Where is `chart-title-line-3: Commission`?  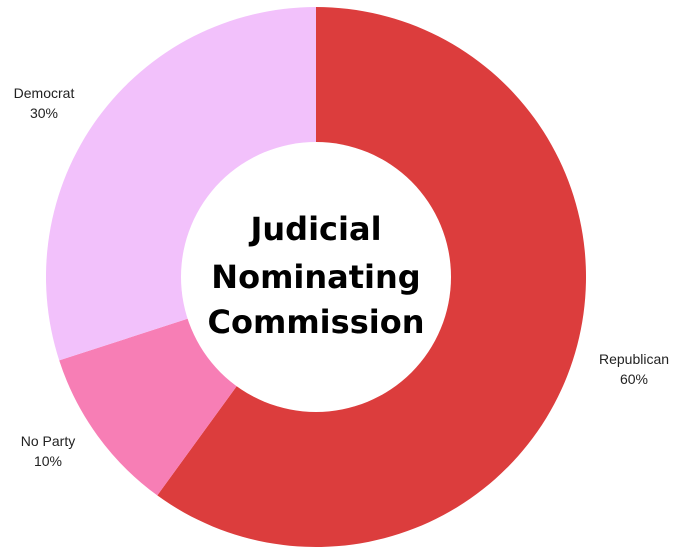 chart-title-line-3: Commission is located at coordinates (316, 322).